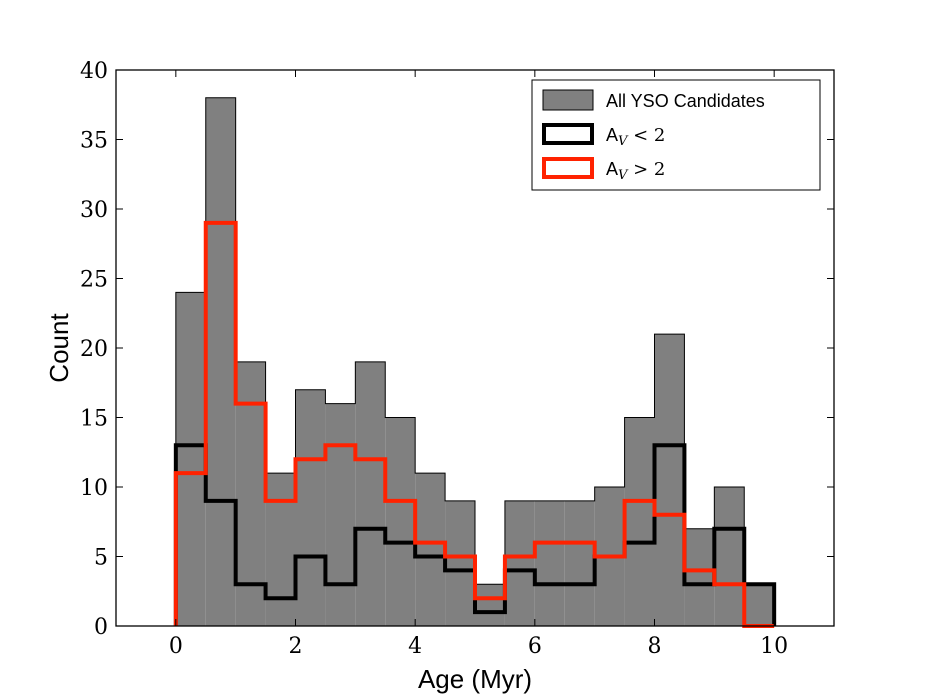 The width and height of the screenshot is (926, 695). What do you see at coordinates (568, 100) in the screenshot?
I see `legend-swatch-all-yso` at bounding box center [568, 100].